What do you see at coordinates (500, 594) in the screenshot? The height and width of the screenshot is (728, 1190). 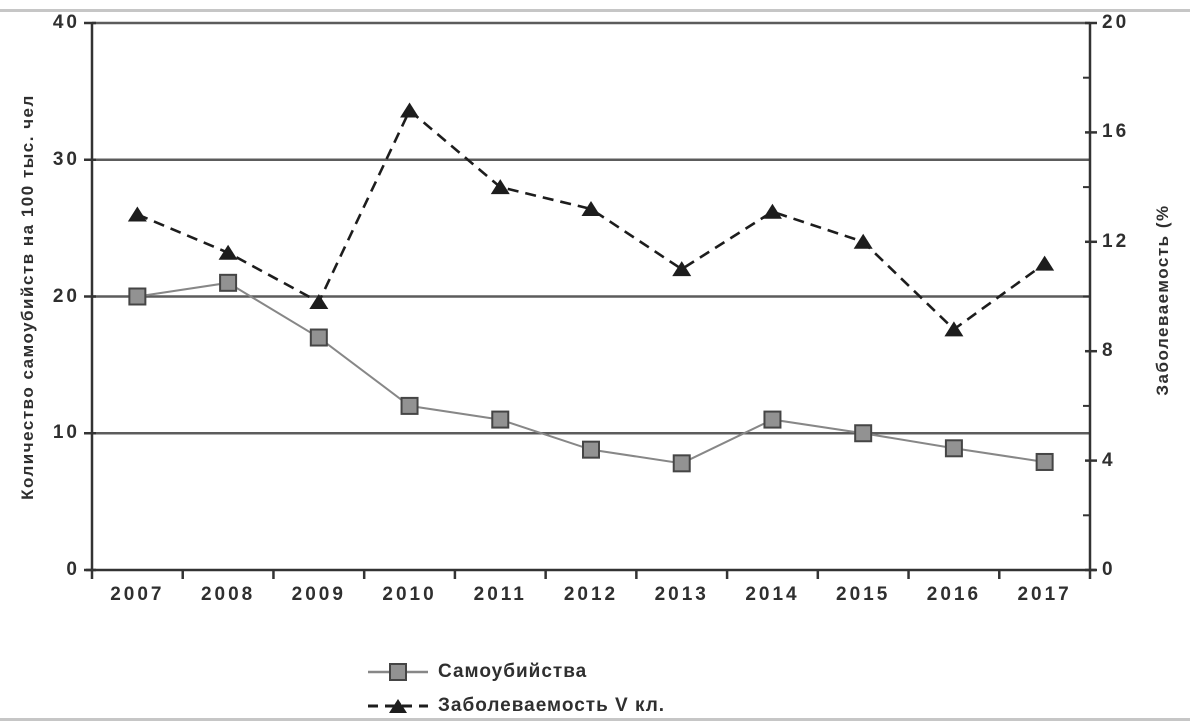 I see `x-axis-tick-label: 2011` at bounding box center [500, 594].